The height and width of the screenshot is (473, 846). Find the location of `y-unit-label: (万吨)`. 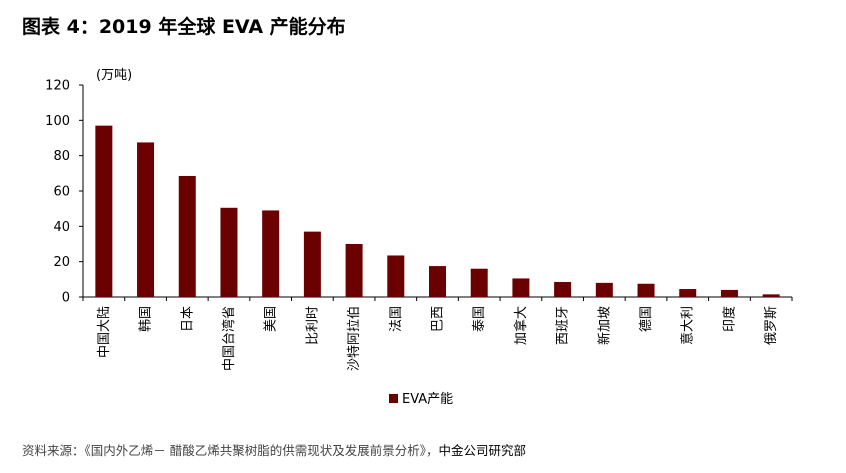

y-unit-label: (万吨) is located at coordinates (114, 75).